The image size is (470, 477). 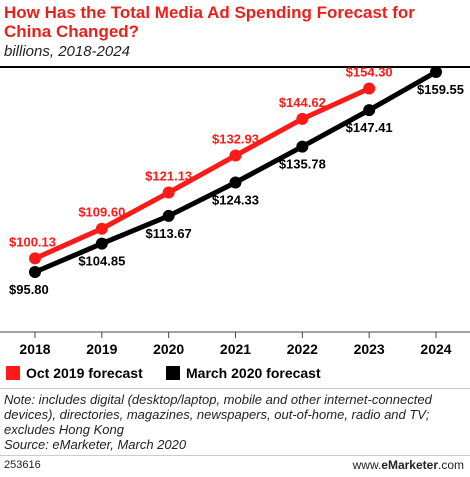 I want to click on legend-item-oct-2019: Oct 2019 forecast, so click(x=74, y=373).